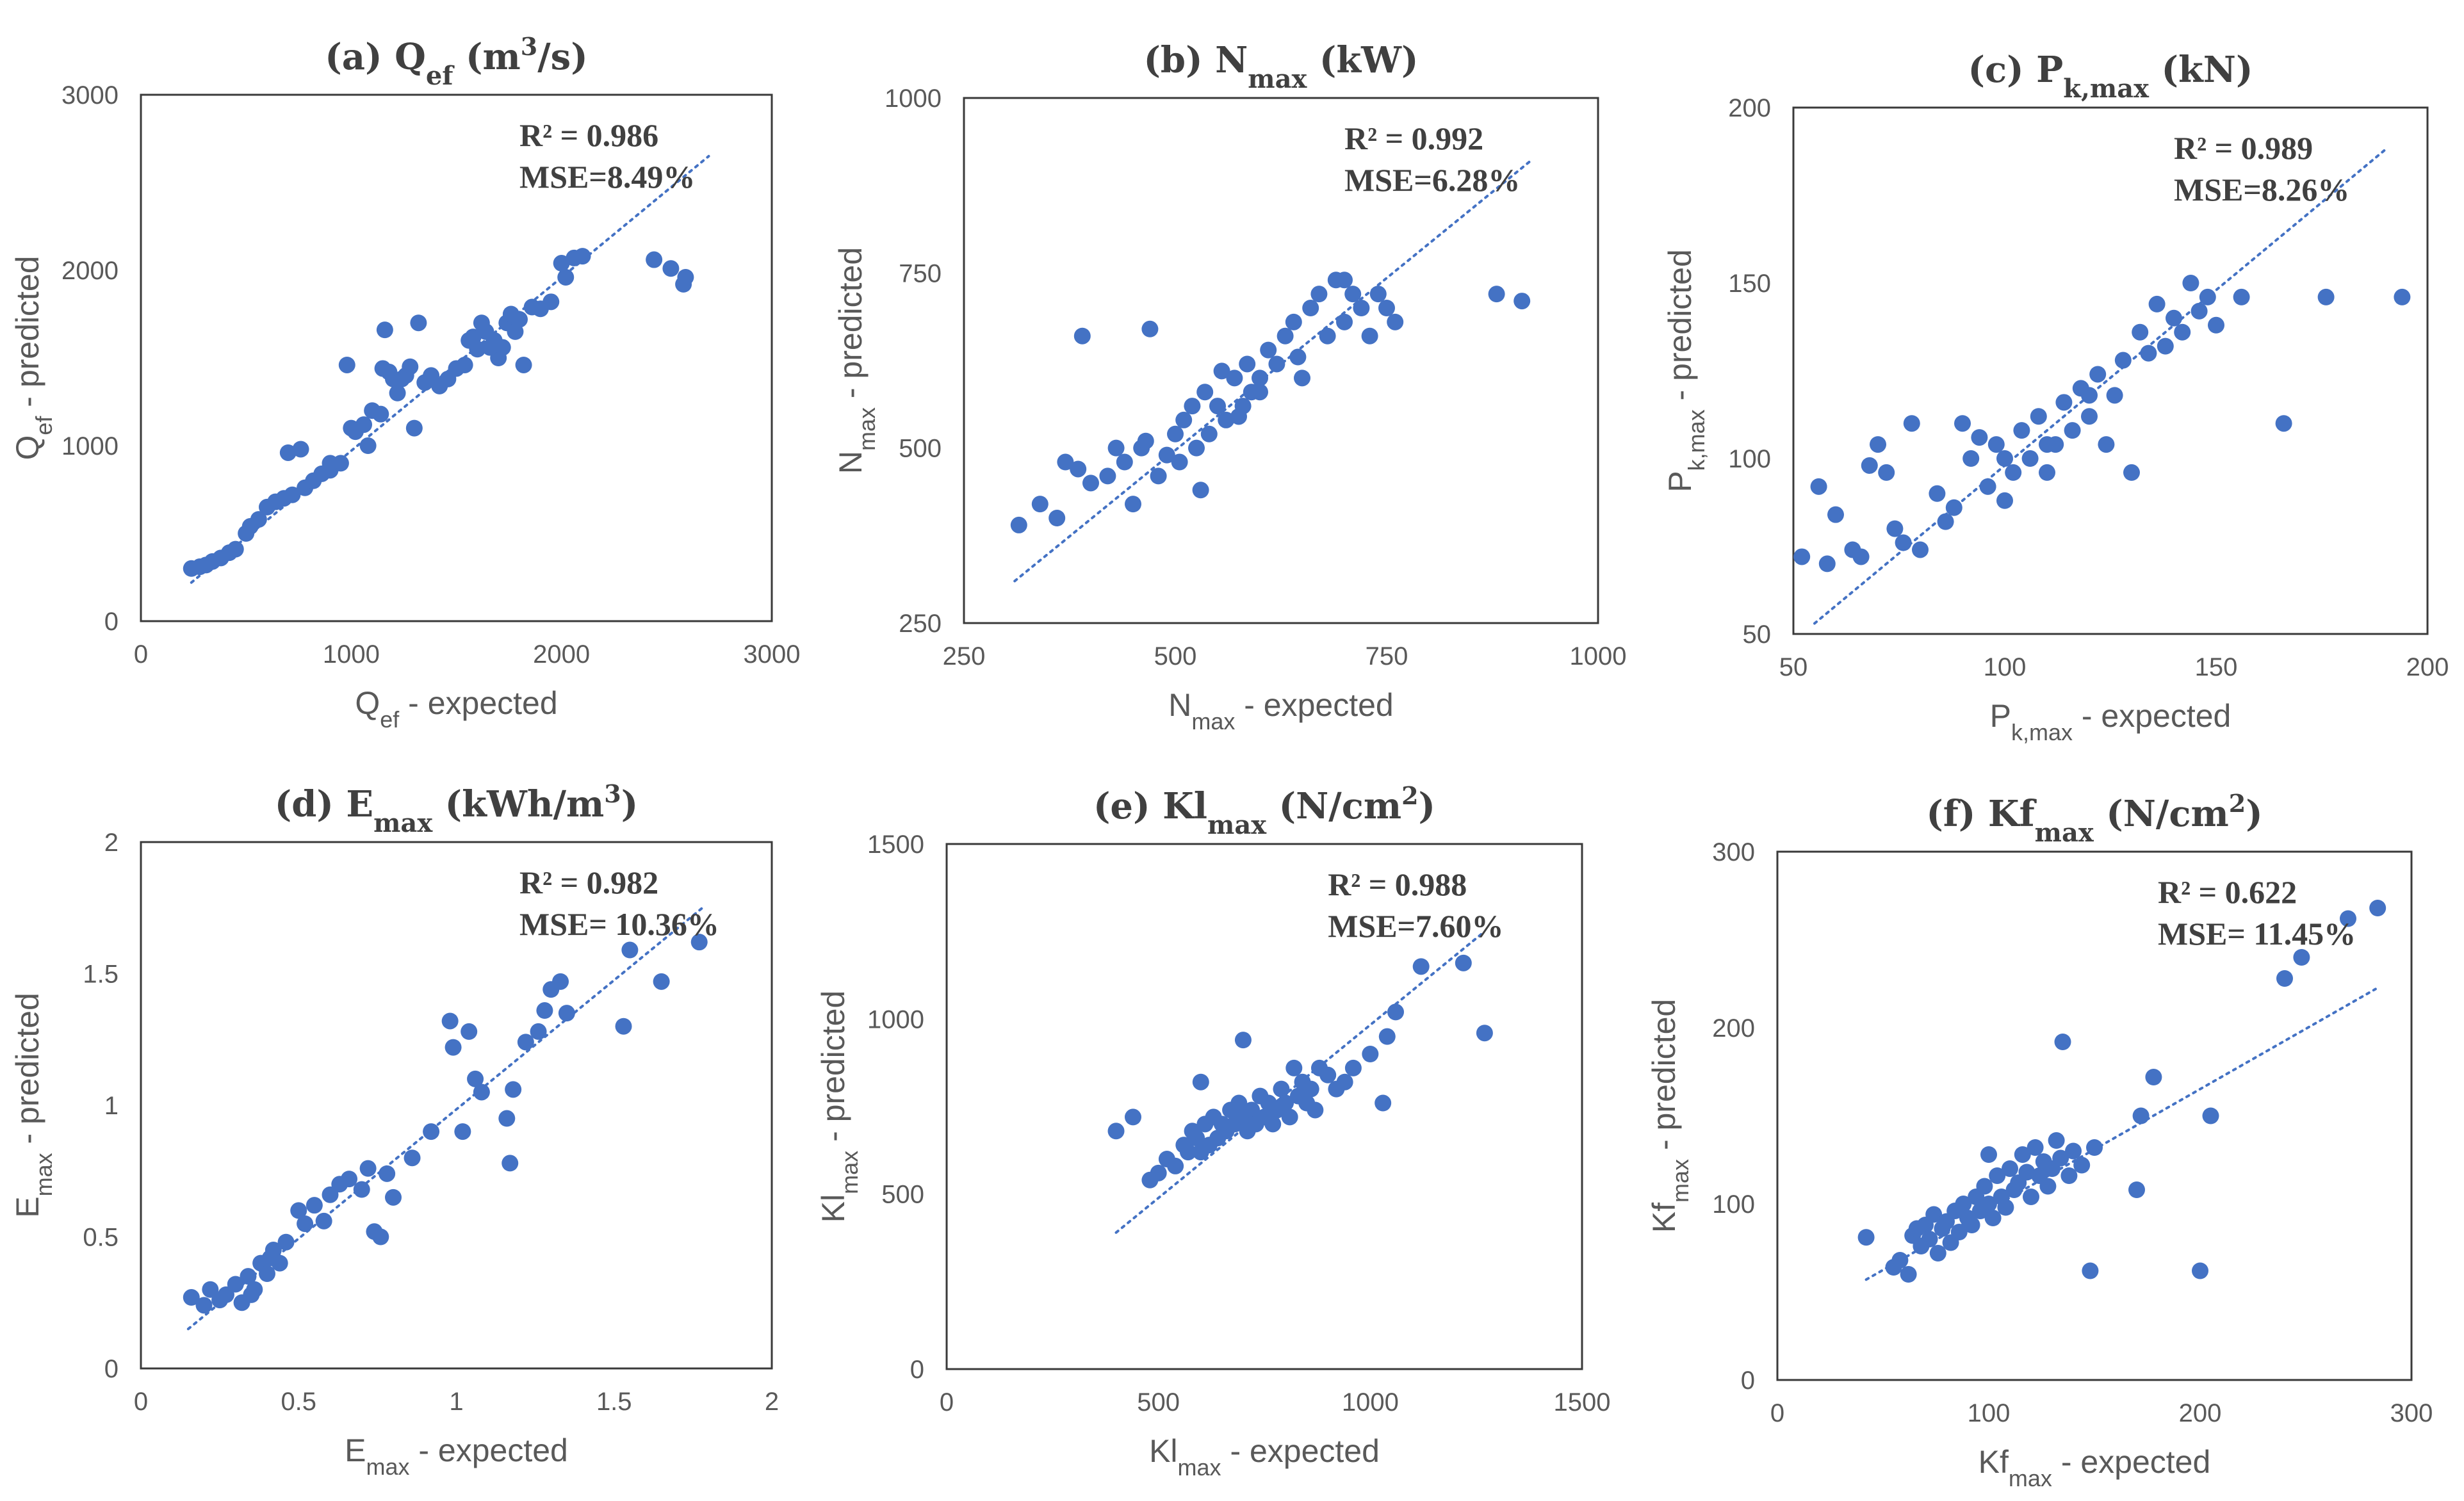 Image resolution: width=2464 pixels, height=1501 pixels. I want to click on x-tick-label: 200, so click(2427, 667).